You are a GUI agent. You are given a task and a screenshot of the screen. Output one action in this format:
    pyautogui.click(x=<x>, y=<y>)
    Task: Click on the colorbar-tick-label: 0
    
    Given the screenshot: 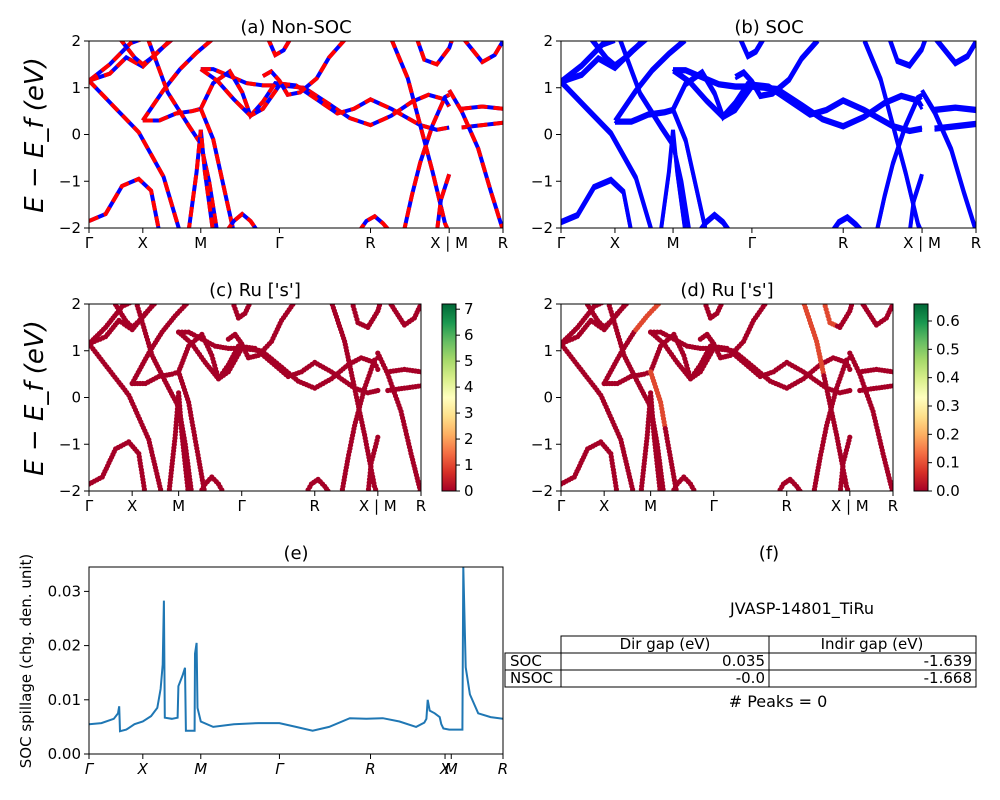 What is the action you would take?
    pyautogui.click(x=469, y=491)
    